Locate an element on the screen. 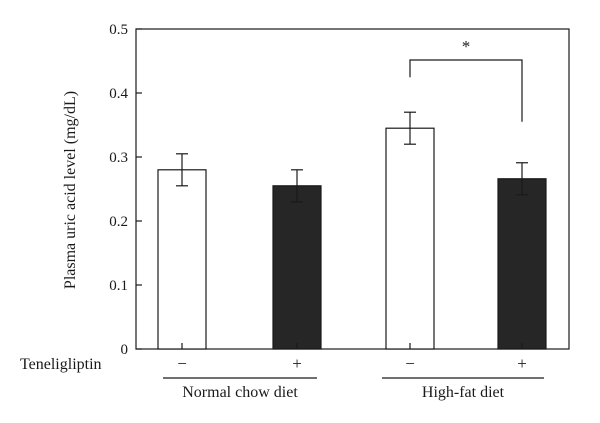  significance-bracket is located at coordinates (466, 90).